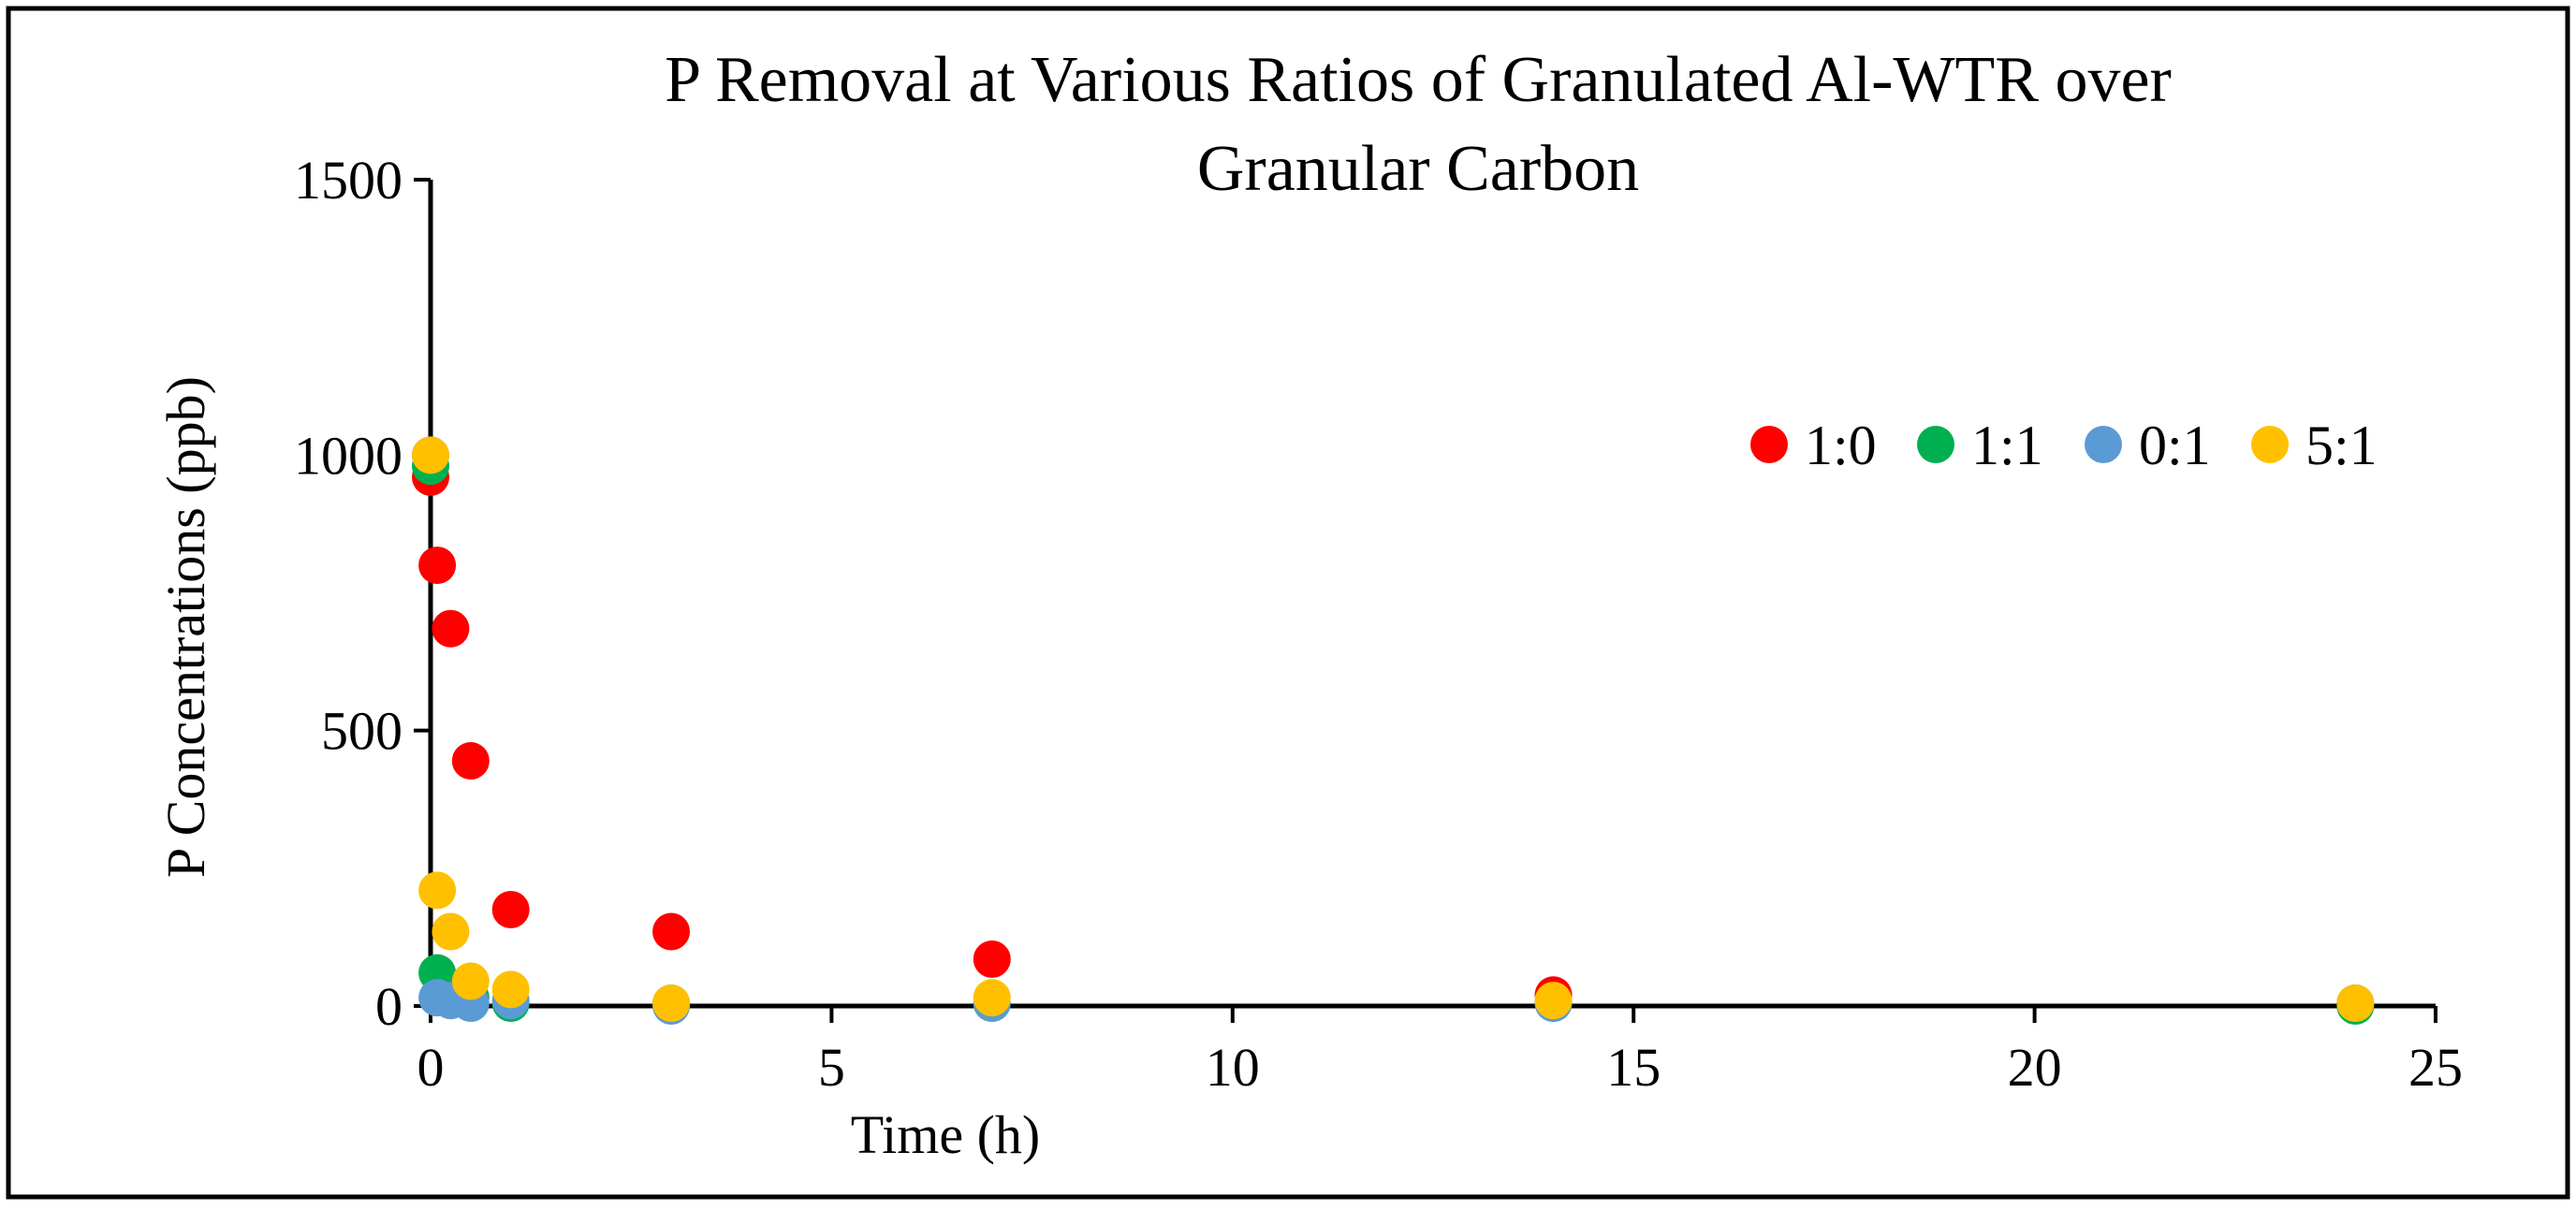  I want to click on y-tick-label: 500, so click(361, 731).